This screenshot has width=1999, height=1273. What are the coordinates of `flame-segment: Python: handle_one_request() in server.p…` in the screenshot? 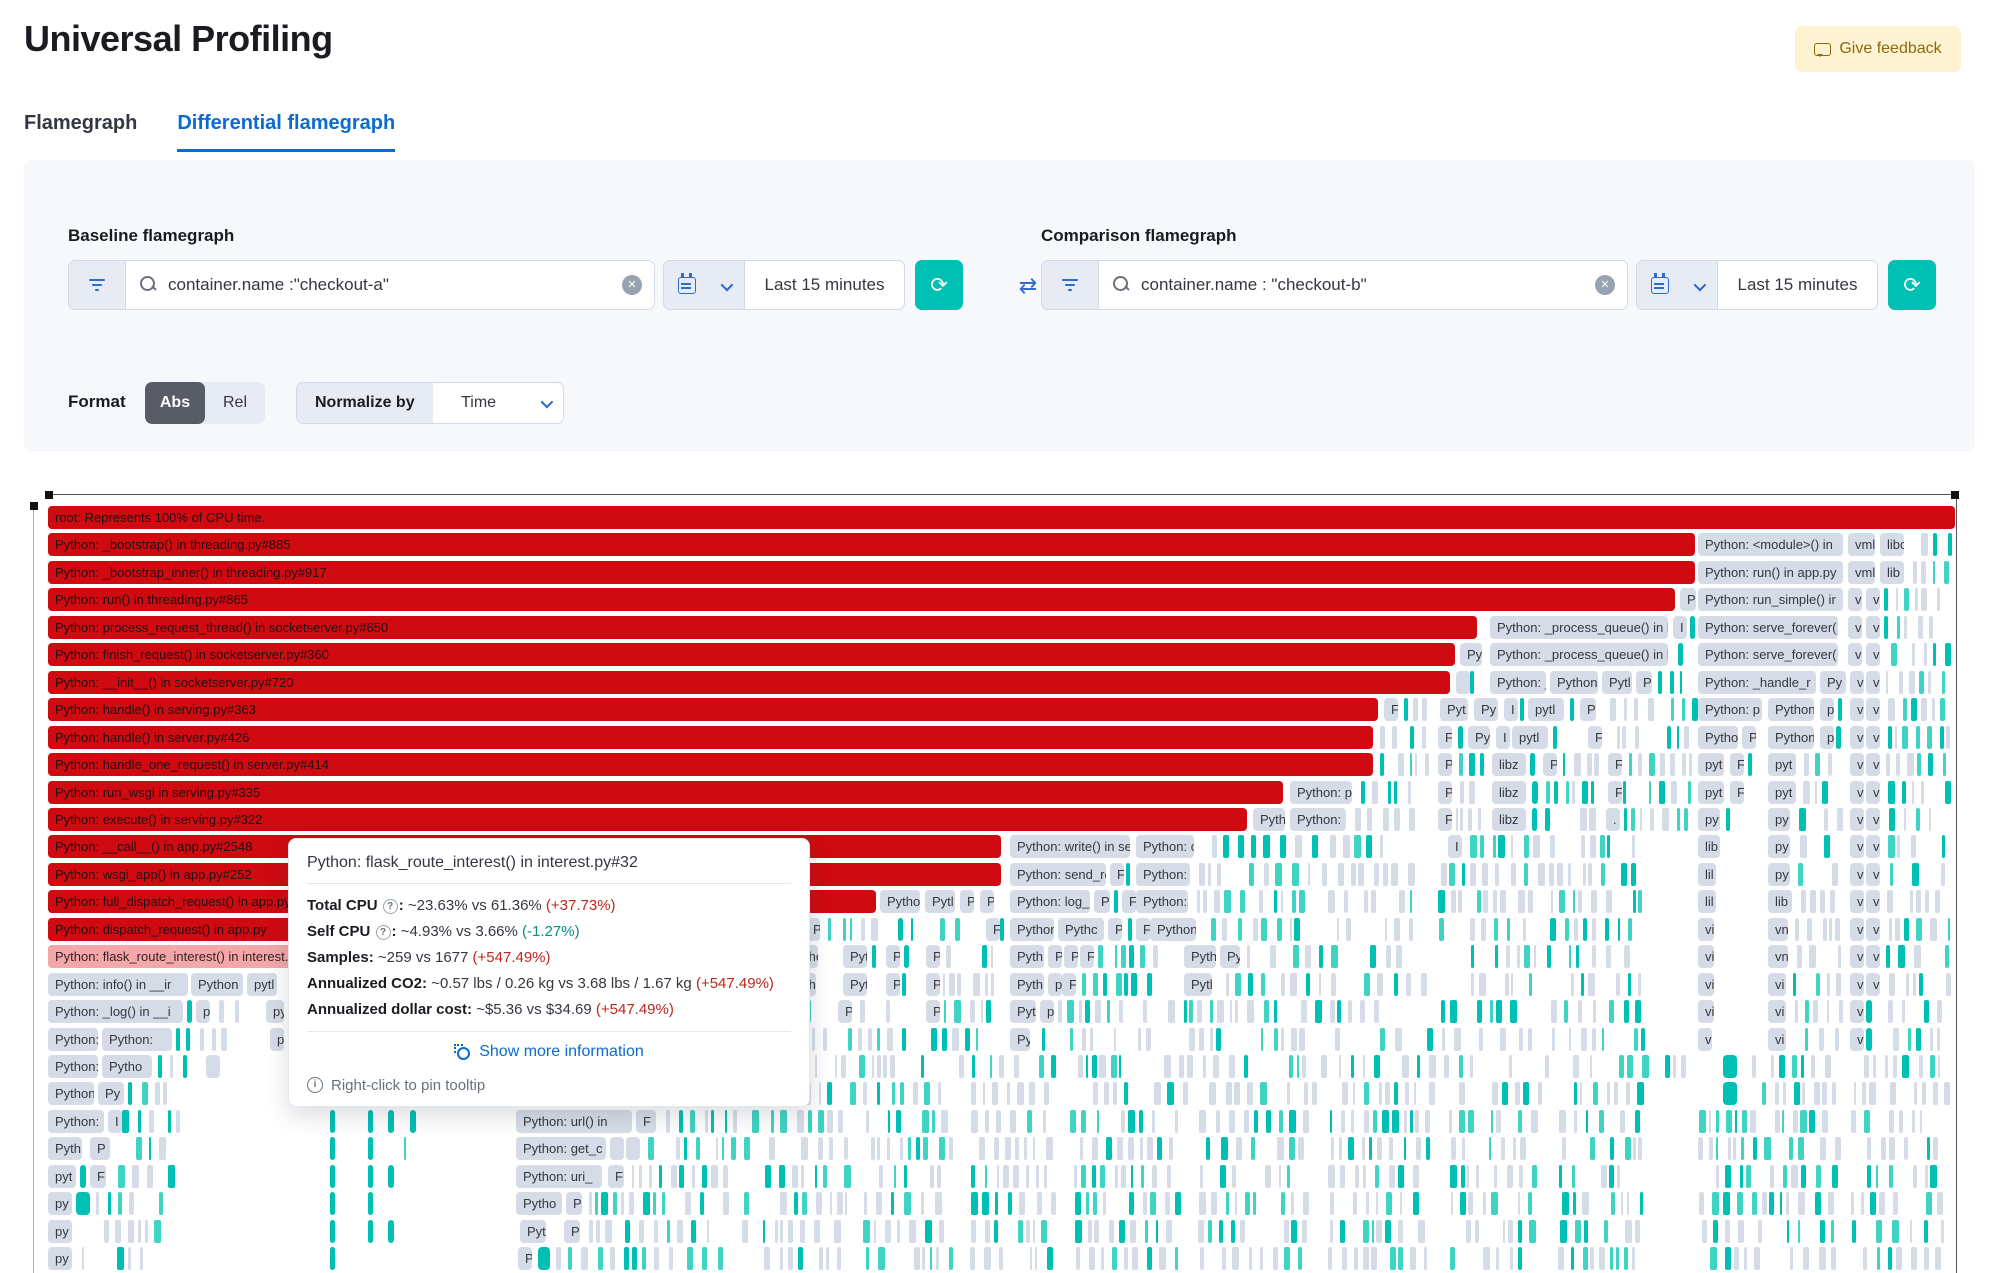 It's located at (710, 765).